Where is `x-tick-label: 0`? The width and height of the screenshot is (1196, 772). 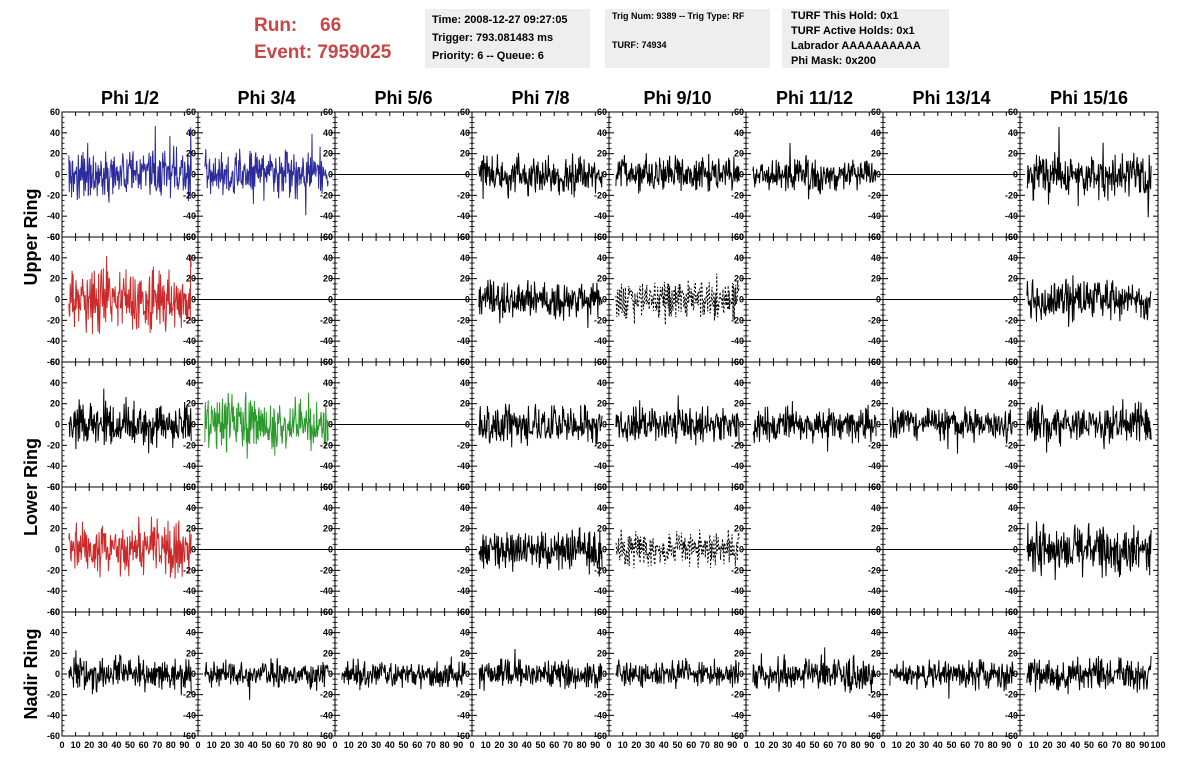
x-tick-label: 0 is located at coordinates (745, 745).